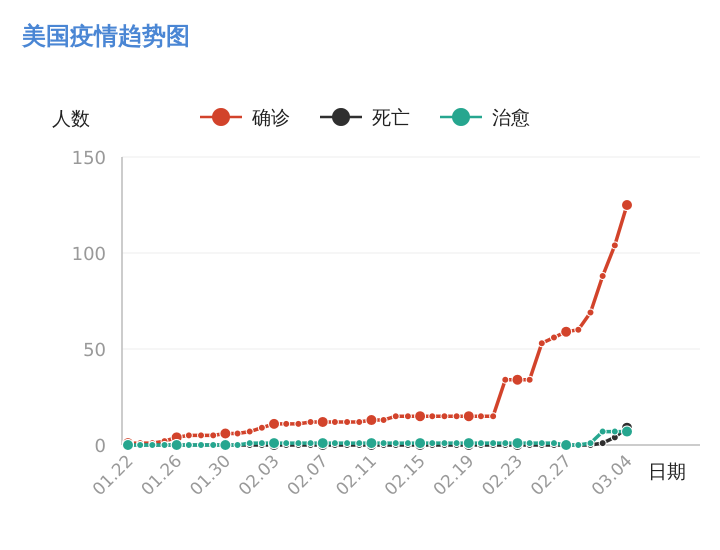 The width and height of the screenshot is (720, 550). I want to click on y-tick-label: 0, so click(100, 446).